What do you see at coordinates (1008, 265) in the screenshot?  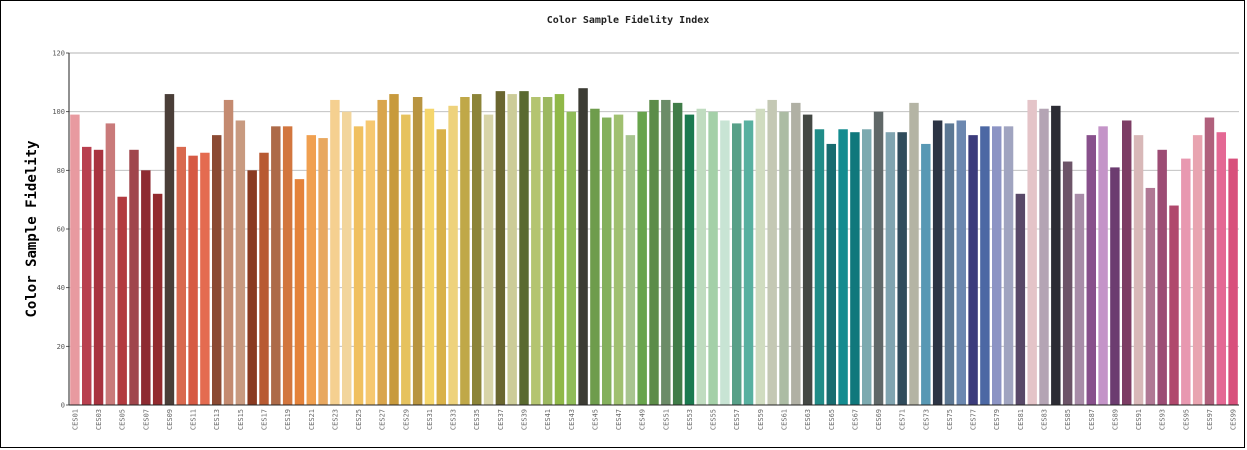 I see `bar-ces80` at bounding box center [1008, 265].